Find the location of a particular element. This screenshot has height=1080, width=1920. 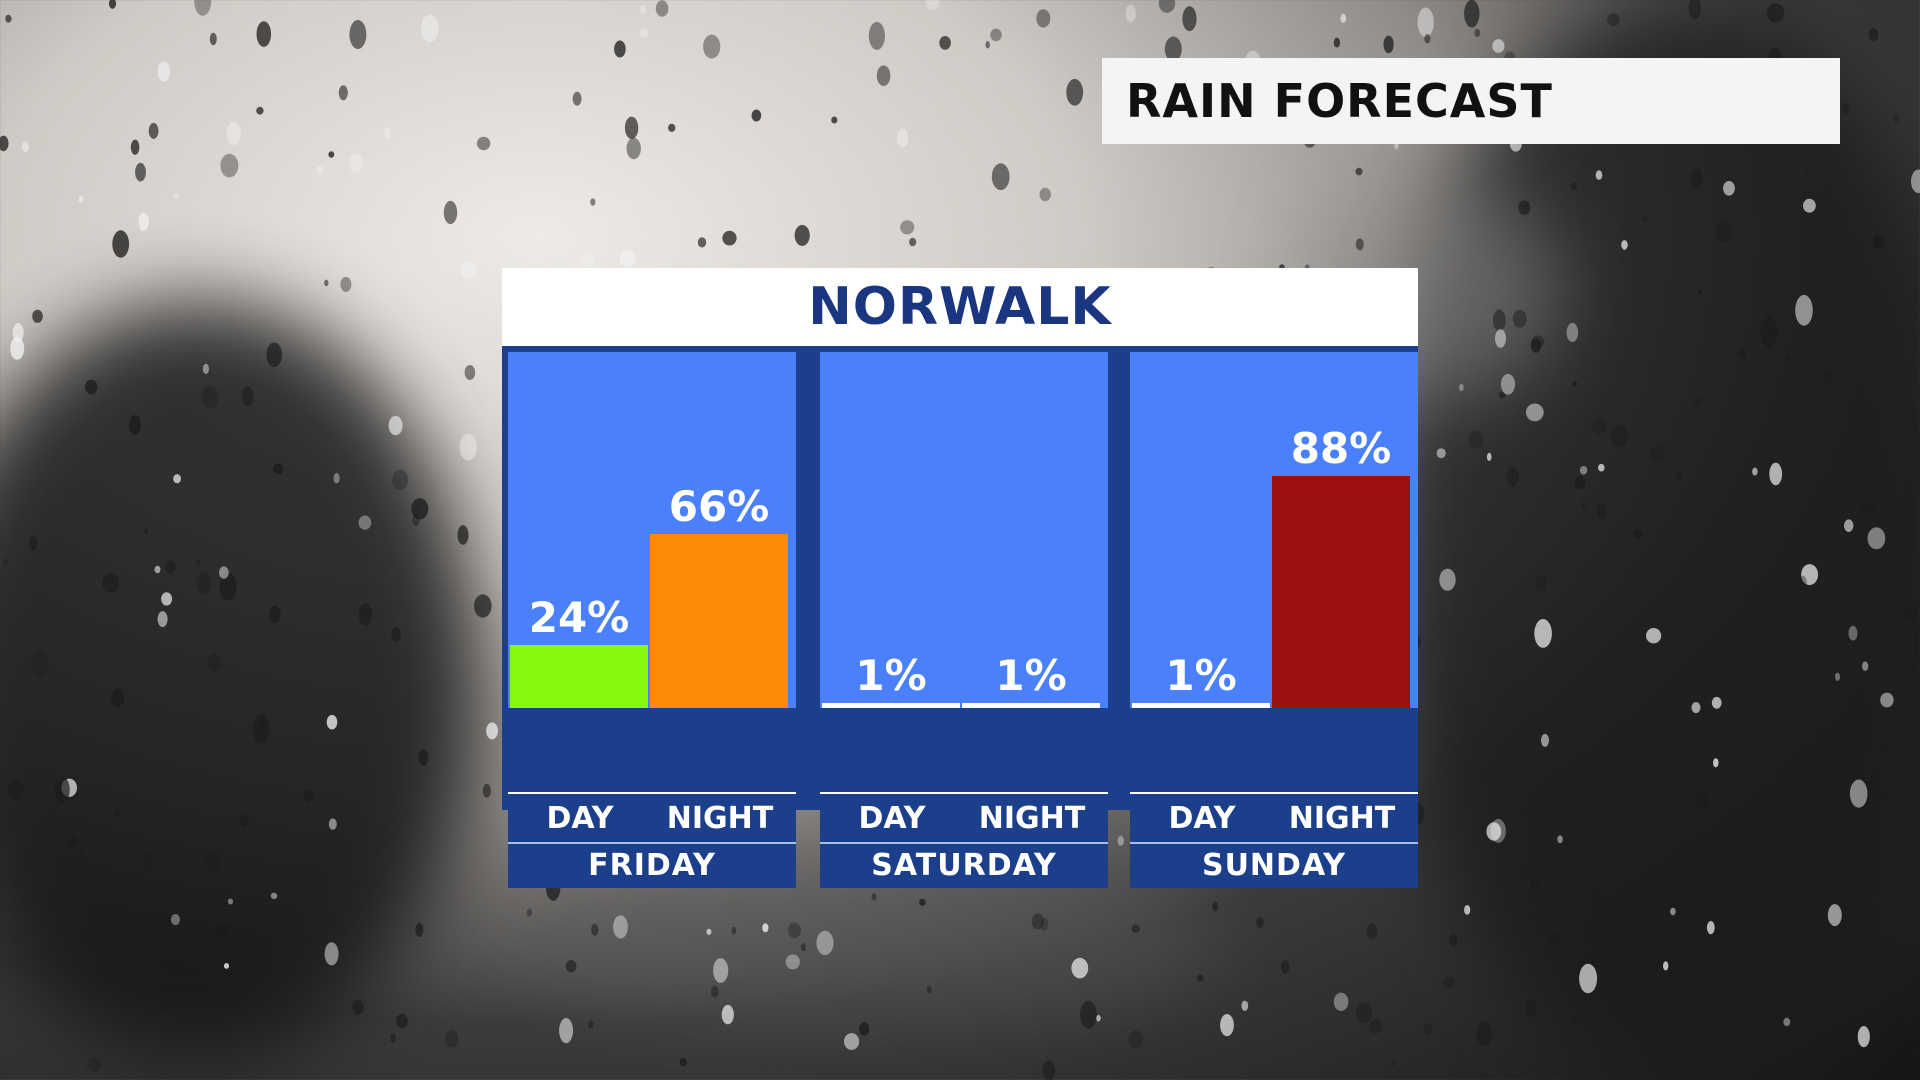

day-row: SUNDAY is located at coordinates (1274, 865).